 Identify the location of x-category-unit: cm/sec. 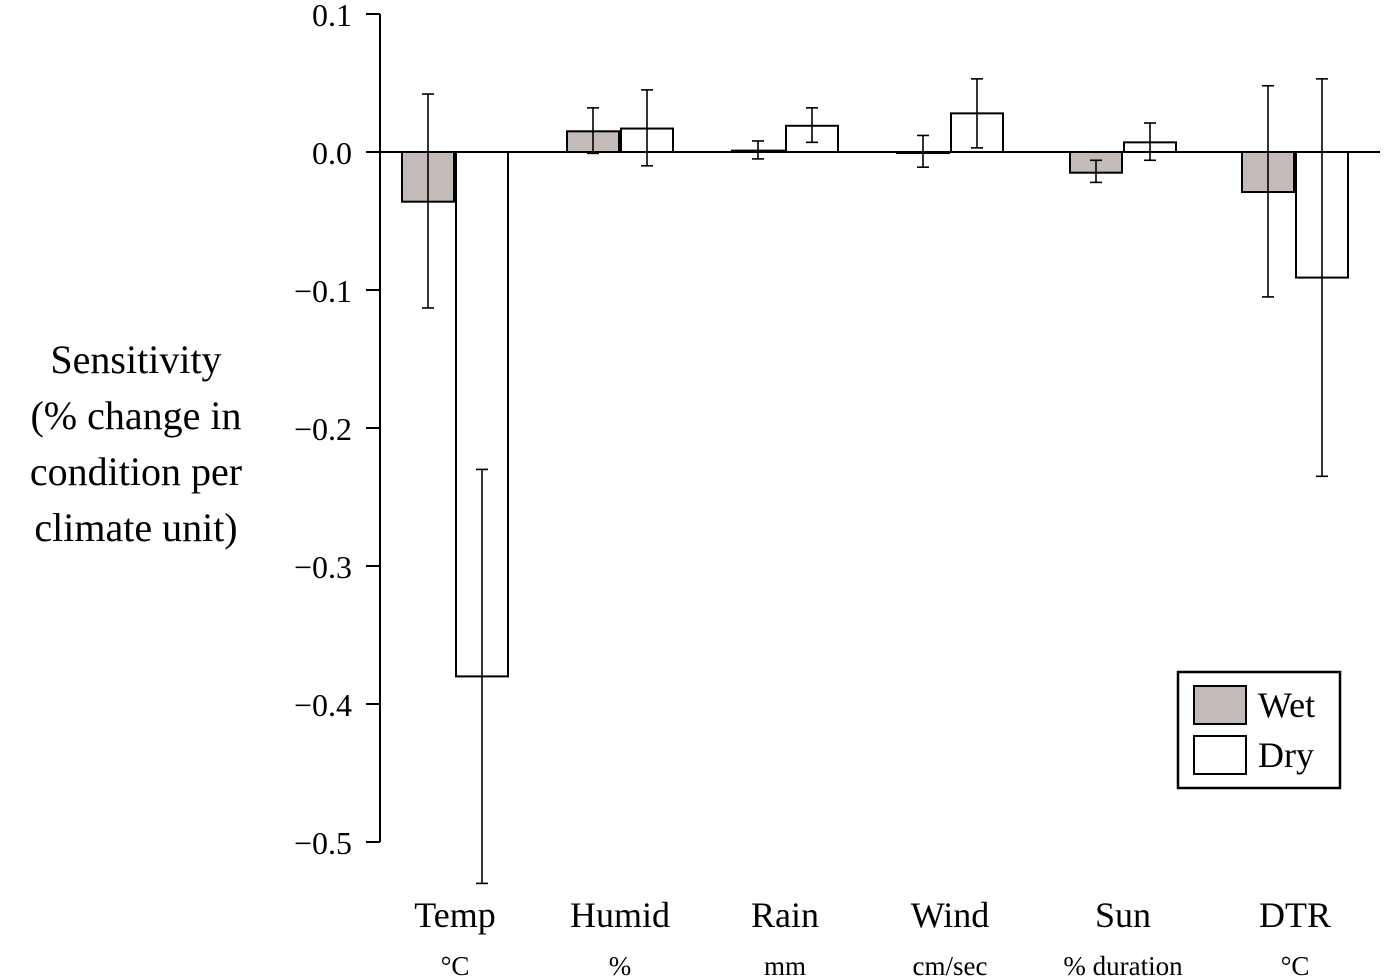
(950, 965).